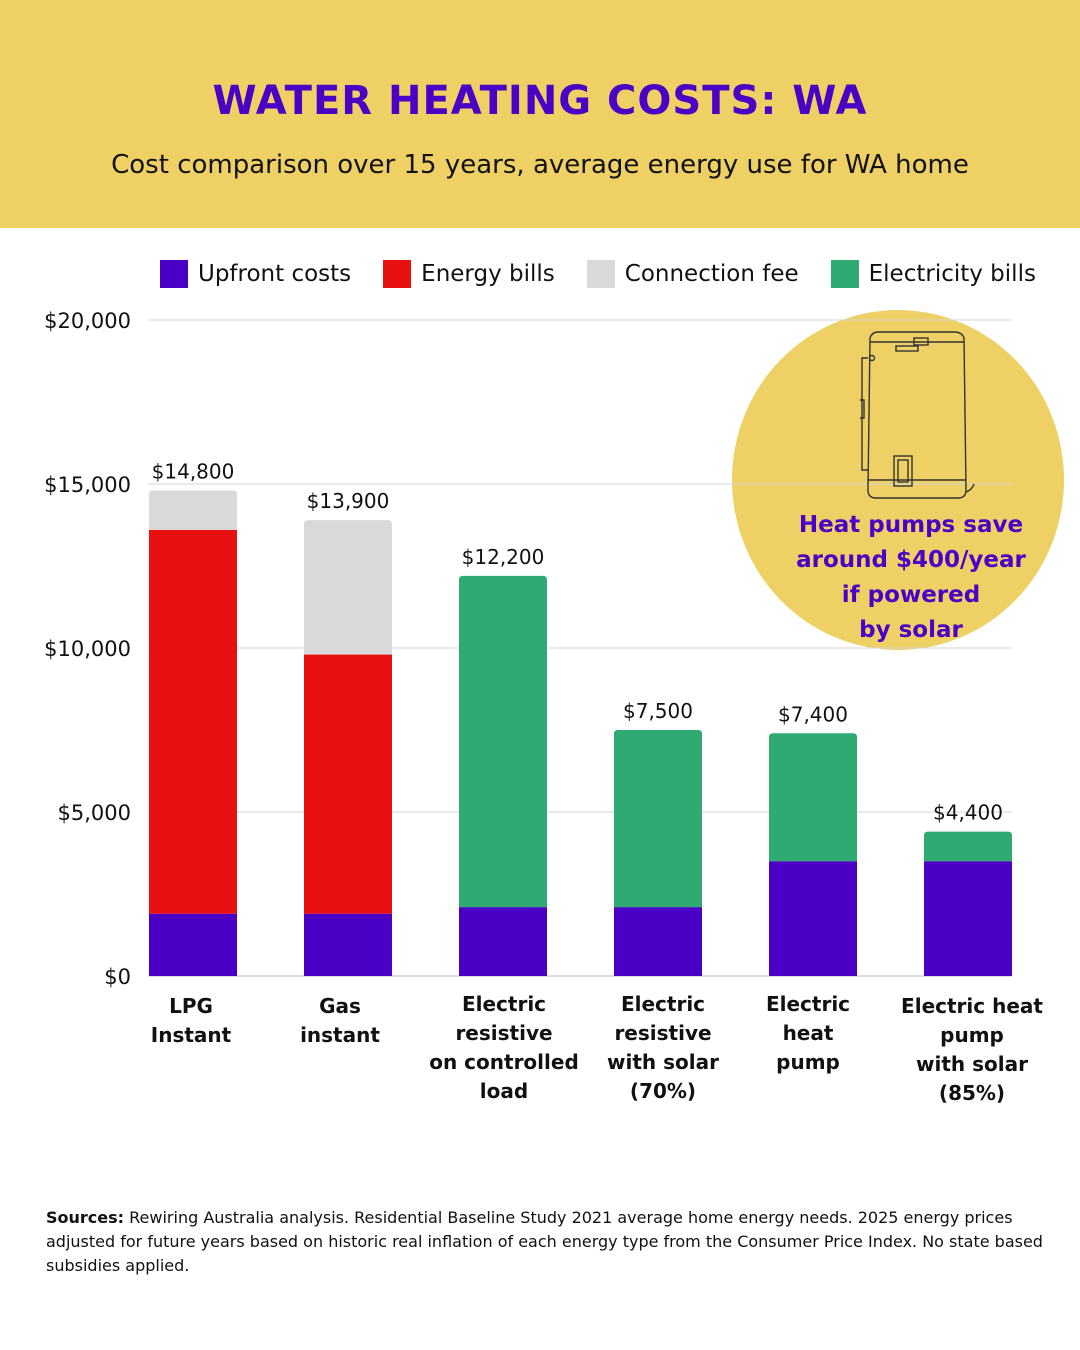 Image resolution: width=1080 pixels, height=1350 pixels. I want to click on legend-item-upfront: Upfront costs, so click(255, 274).